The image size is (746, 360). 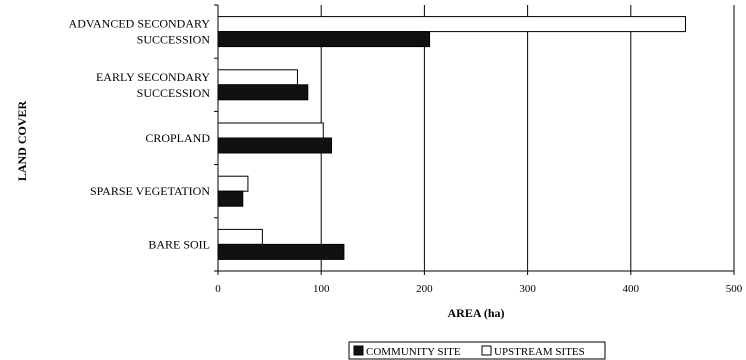 I want to click on legend-swatch-upstream-sites, so click(x=486, y=350).